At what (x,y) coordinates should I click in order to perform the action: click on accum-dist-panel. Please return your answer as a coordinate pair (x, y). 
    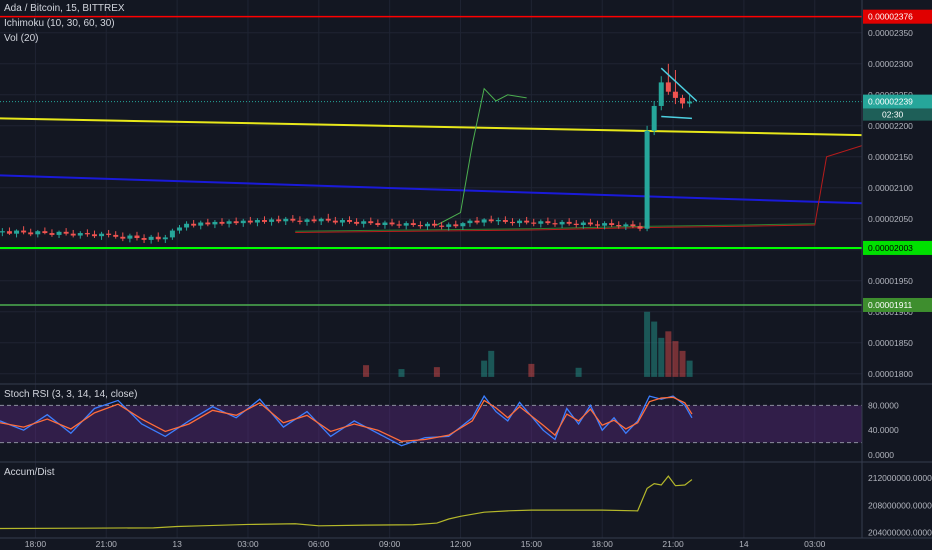
    Looking at the image, I should click on (346, 502).